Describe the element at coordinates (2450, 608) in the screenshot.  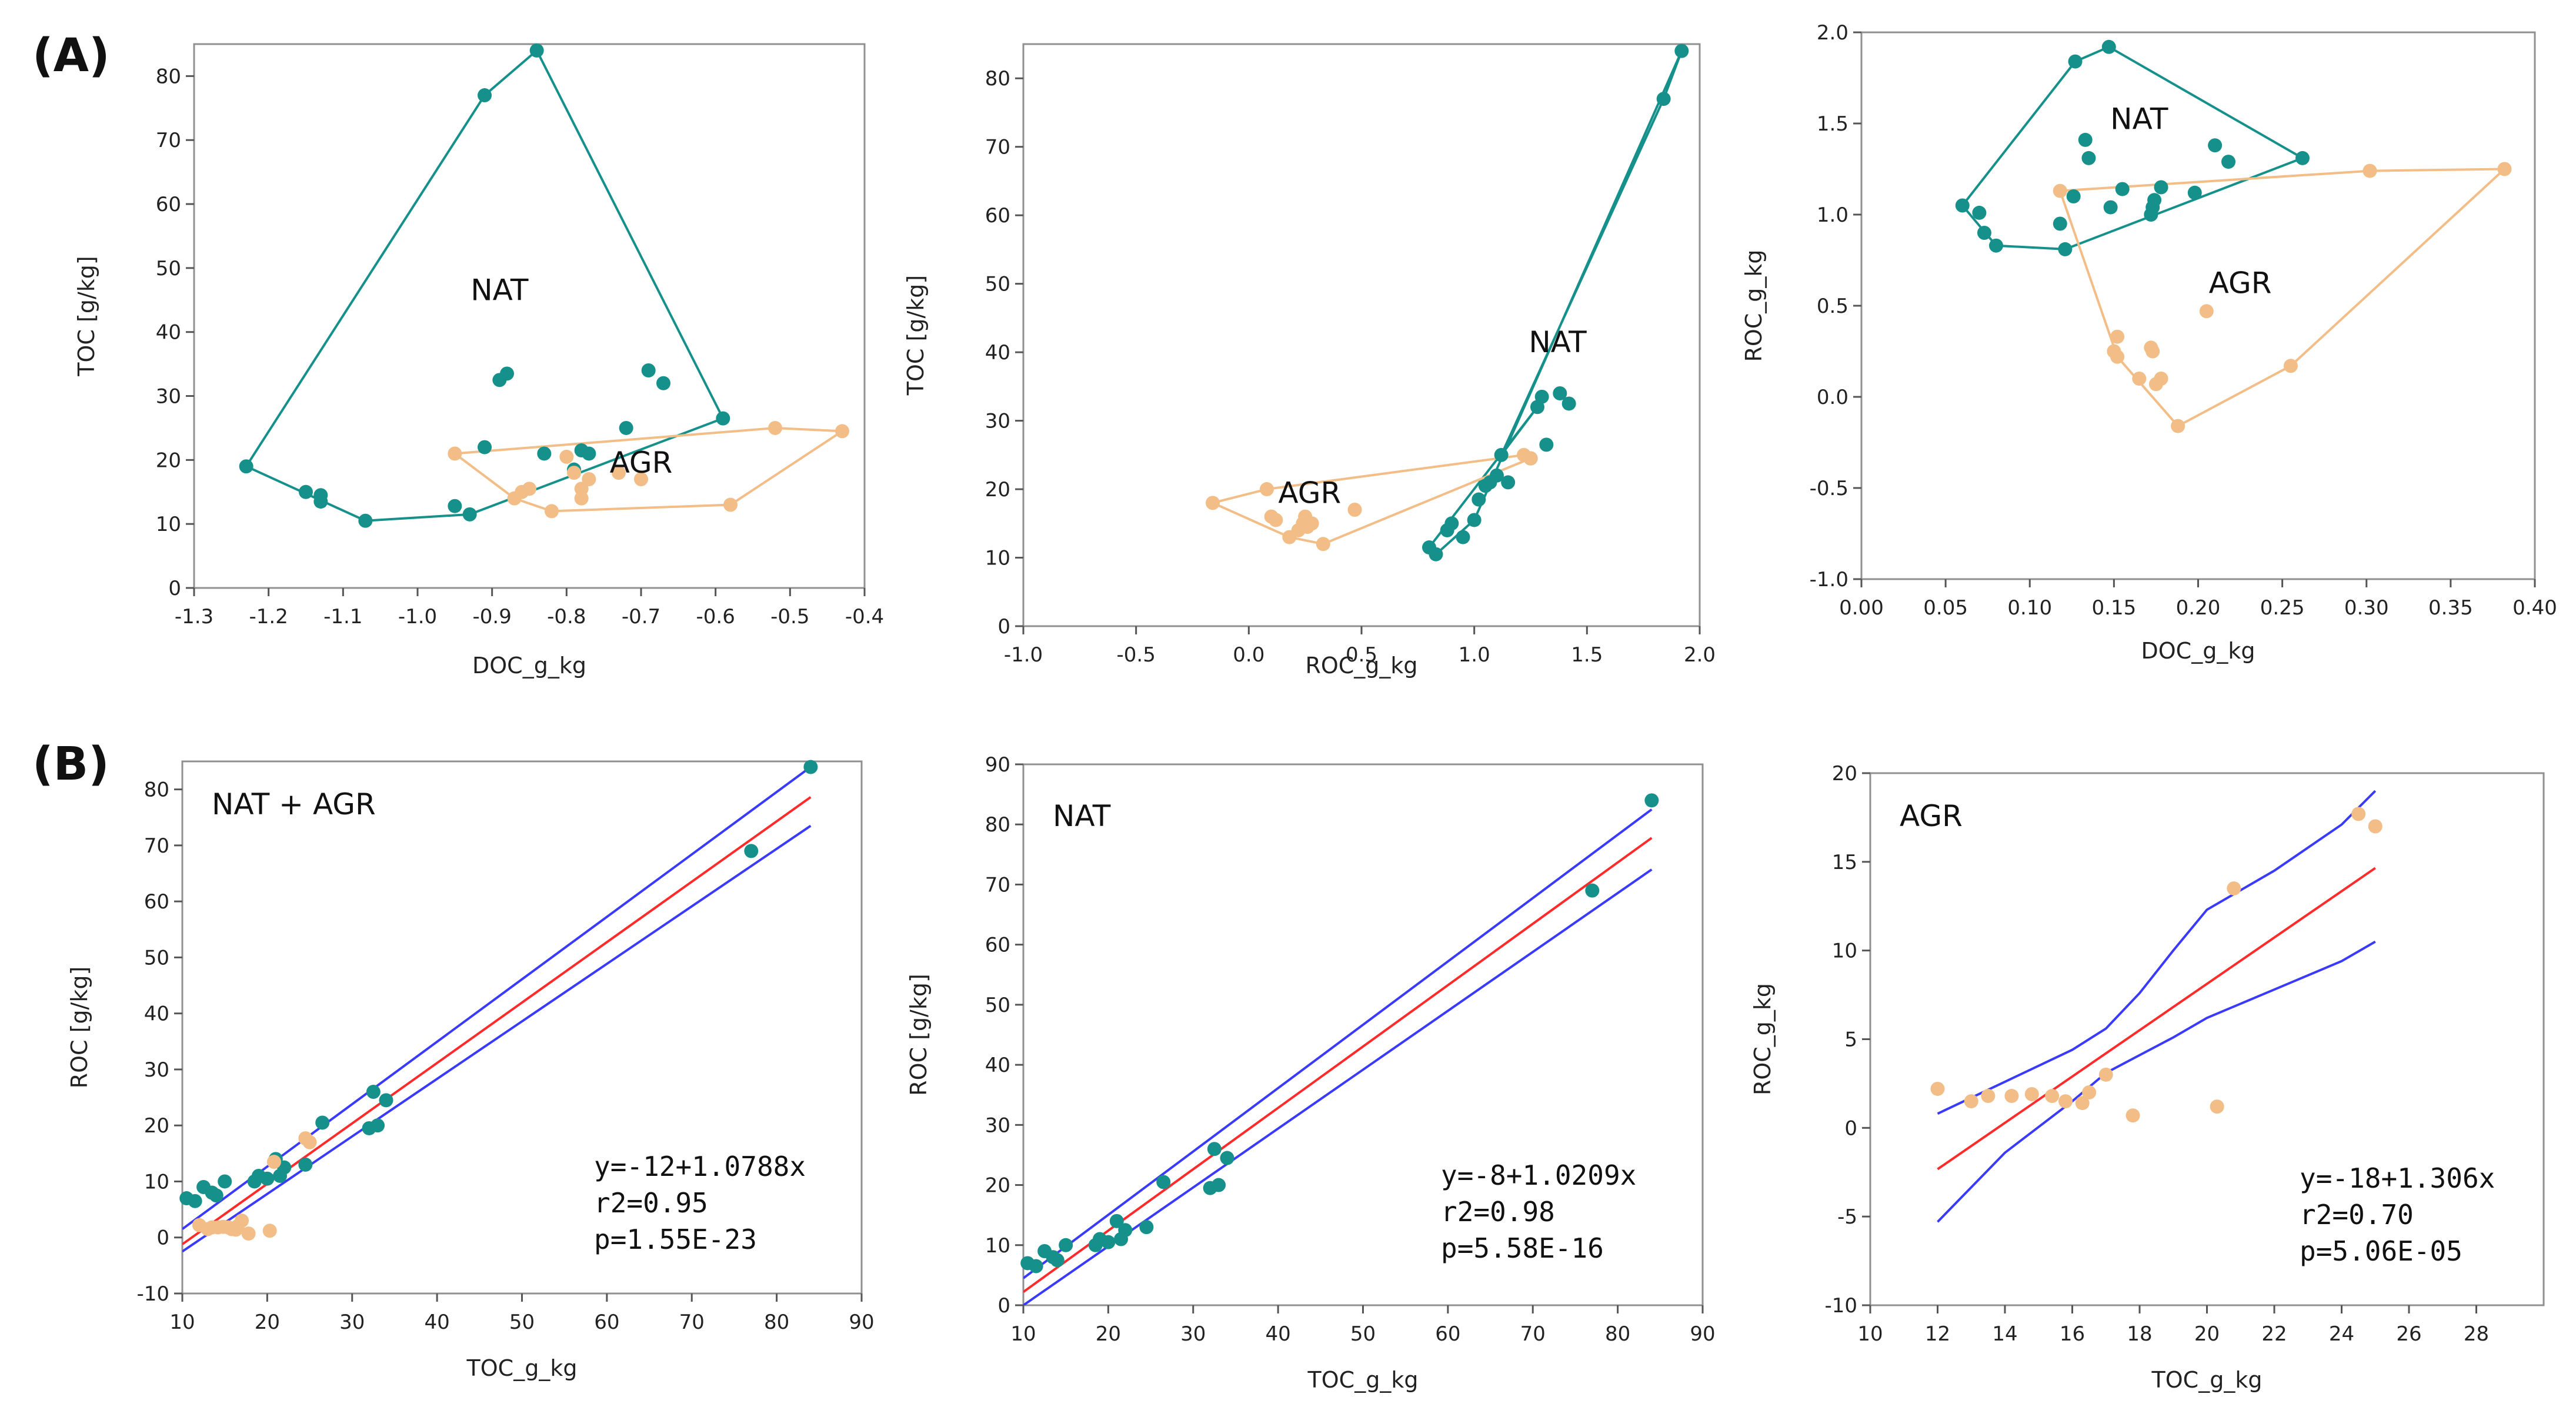
I see `x-tick-label: 0.35` at that location.